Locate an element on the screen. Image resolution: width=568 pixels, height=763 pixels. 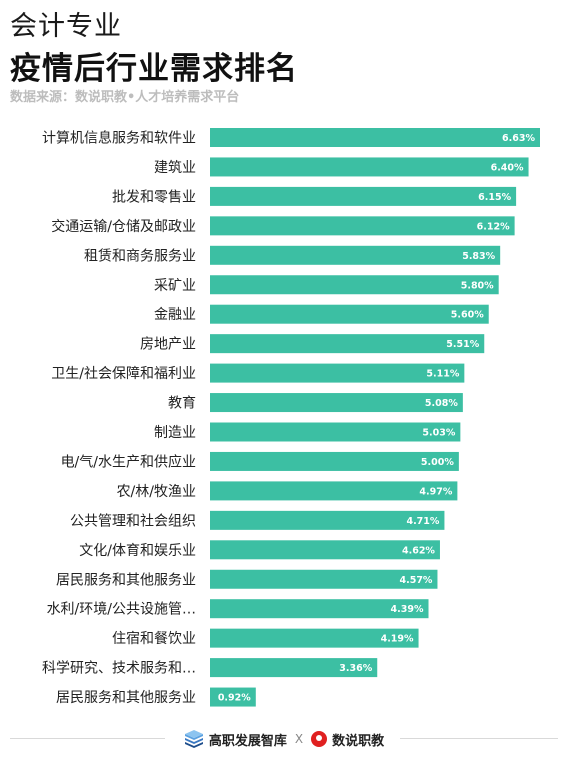
value-label-6: 5.60% is located at coordinates (467, 315).